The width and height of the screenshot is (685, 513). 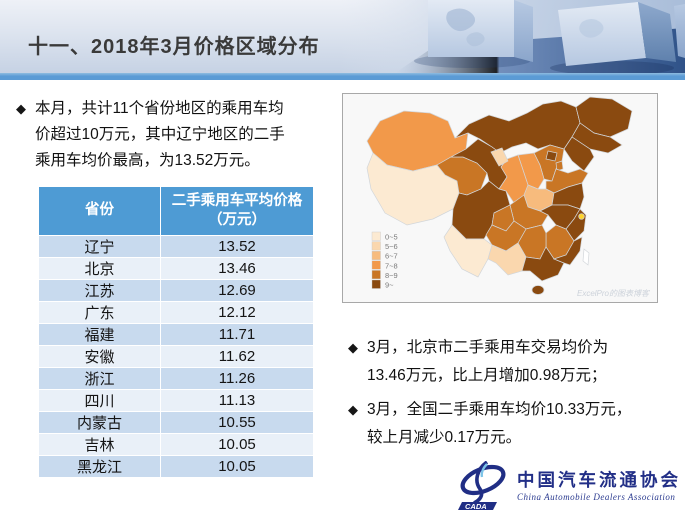 What do you see at coordinates (237, 268) in the screenshot?
I see `price-cell: 13.46` at bounding box center [237, 268].